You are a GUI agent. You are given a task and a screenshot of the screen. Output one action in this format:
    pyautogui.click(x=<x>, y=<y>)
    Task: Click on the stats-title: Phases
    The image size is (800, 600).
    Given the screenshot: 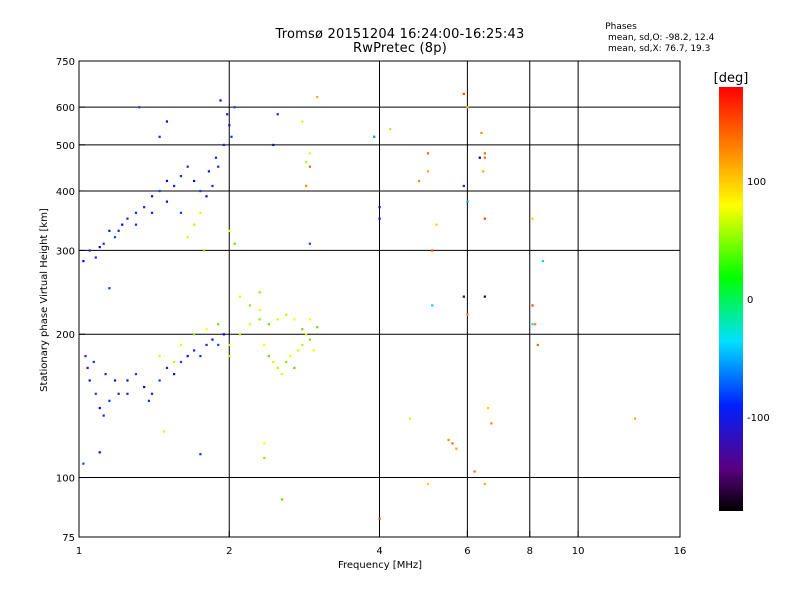 What is the action you would take?
    pyautogui.click(x=621, y=27)
    